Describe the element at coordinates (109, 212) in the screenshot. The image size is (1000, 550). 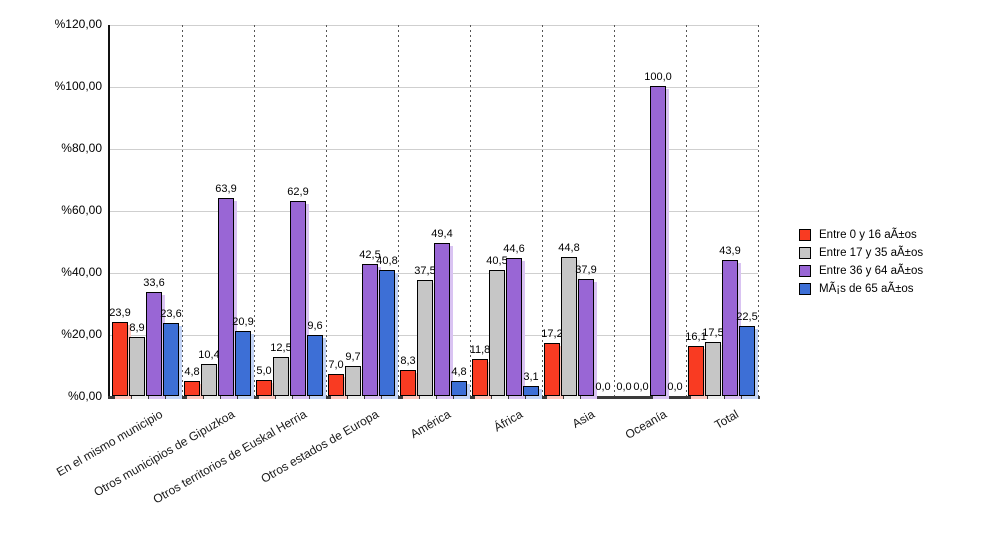
I see `y-axis-line` at that location.